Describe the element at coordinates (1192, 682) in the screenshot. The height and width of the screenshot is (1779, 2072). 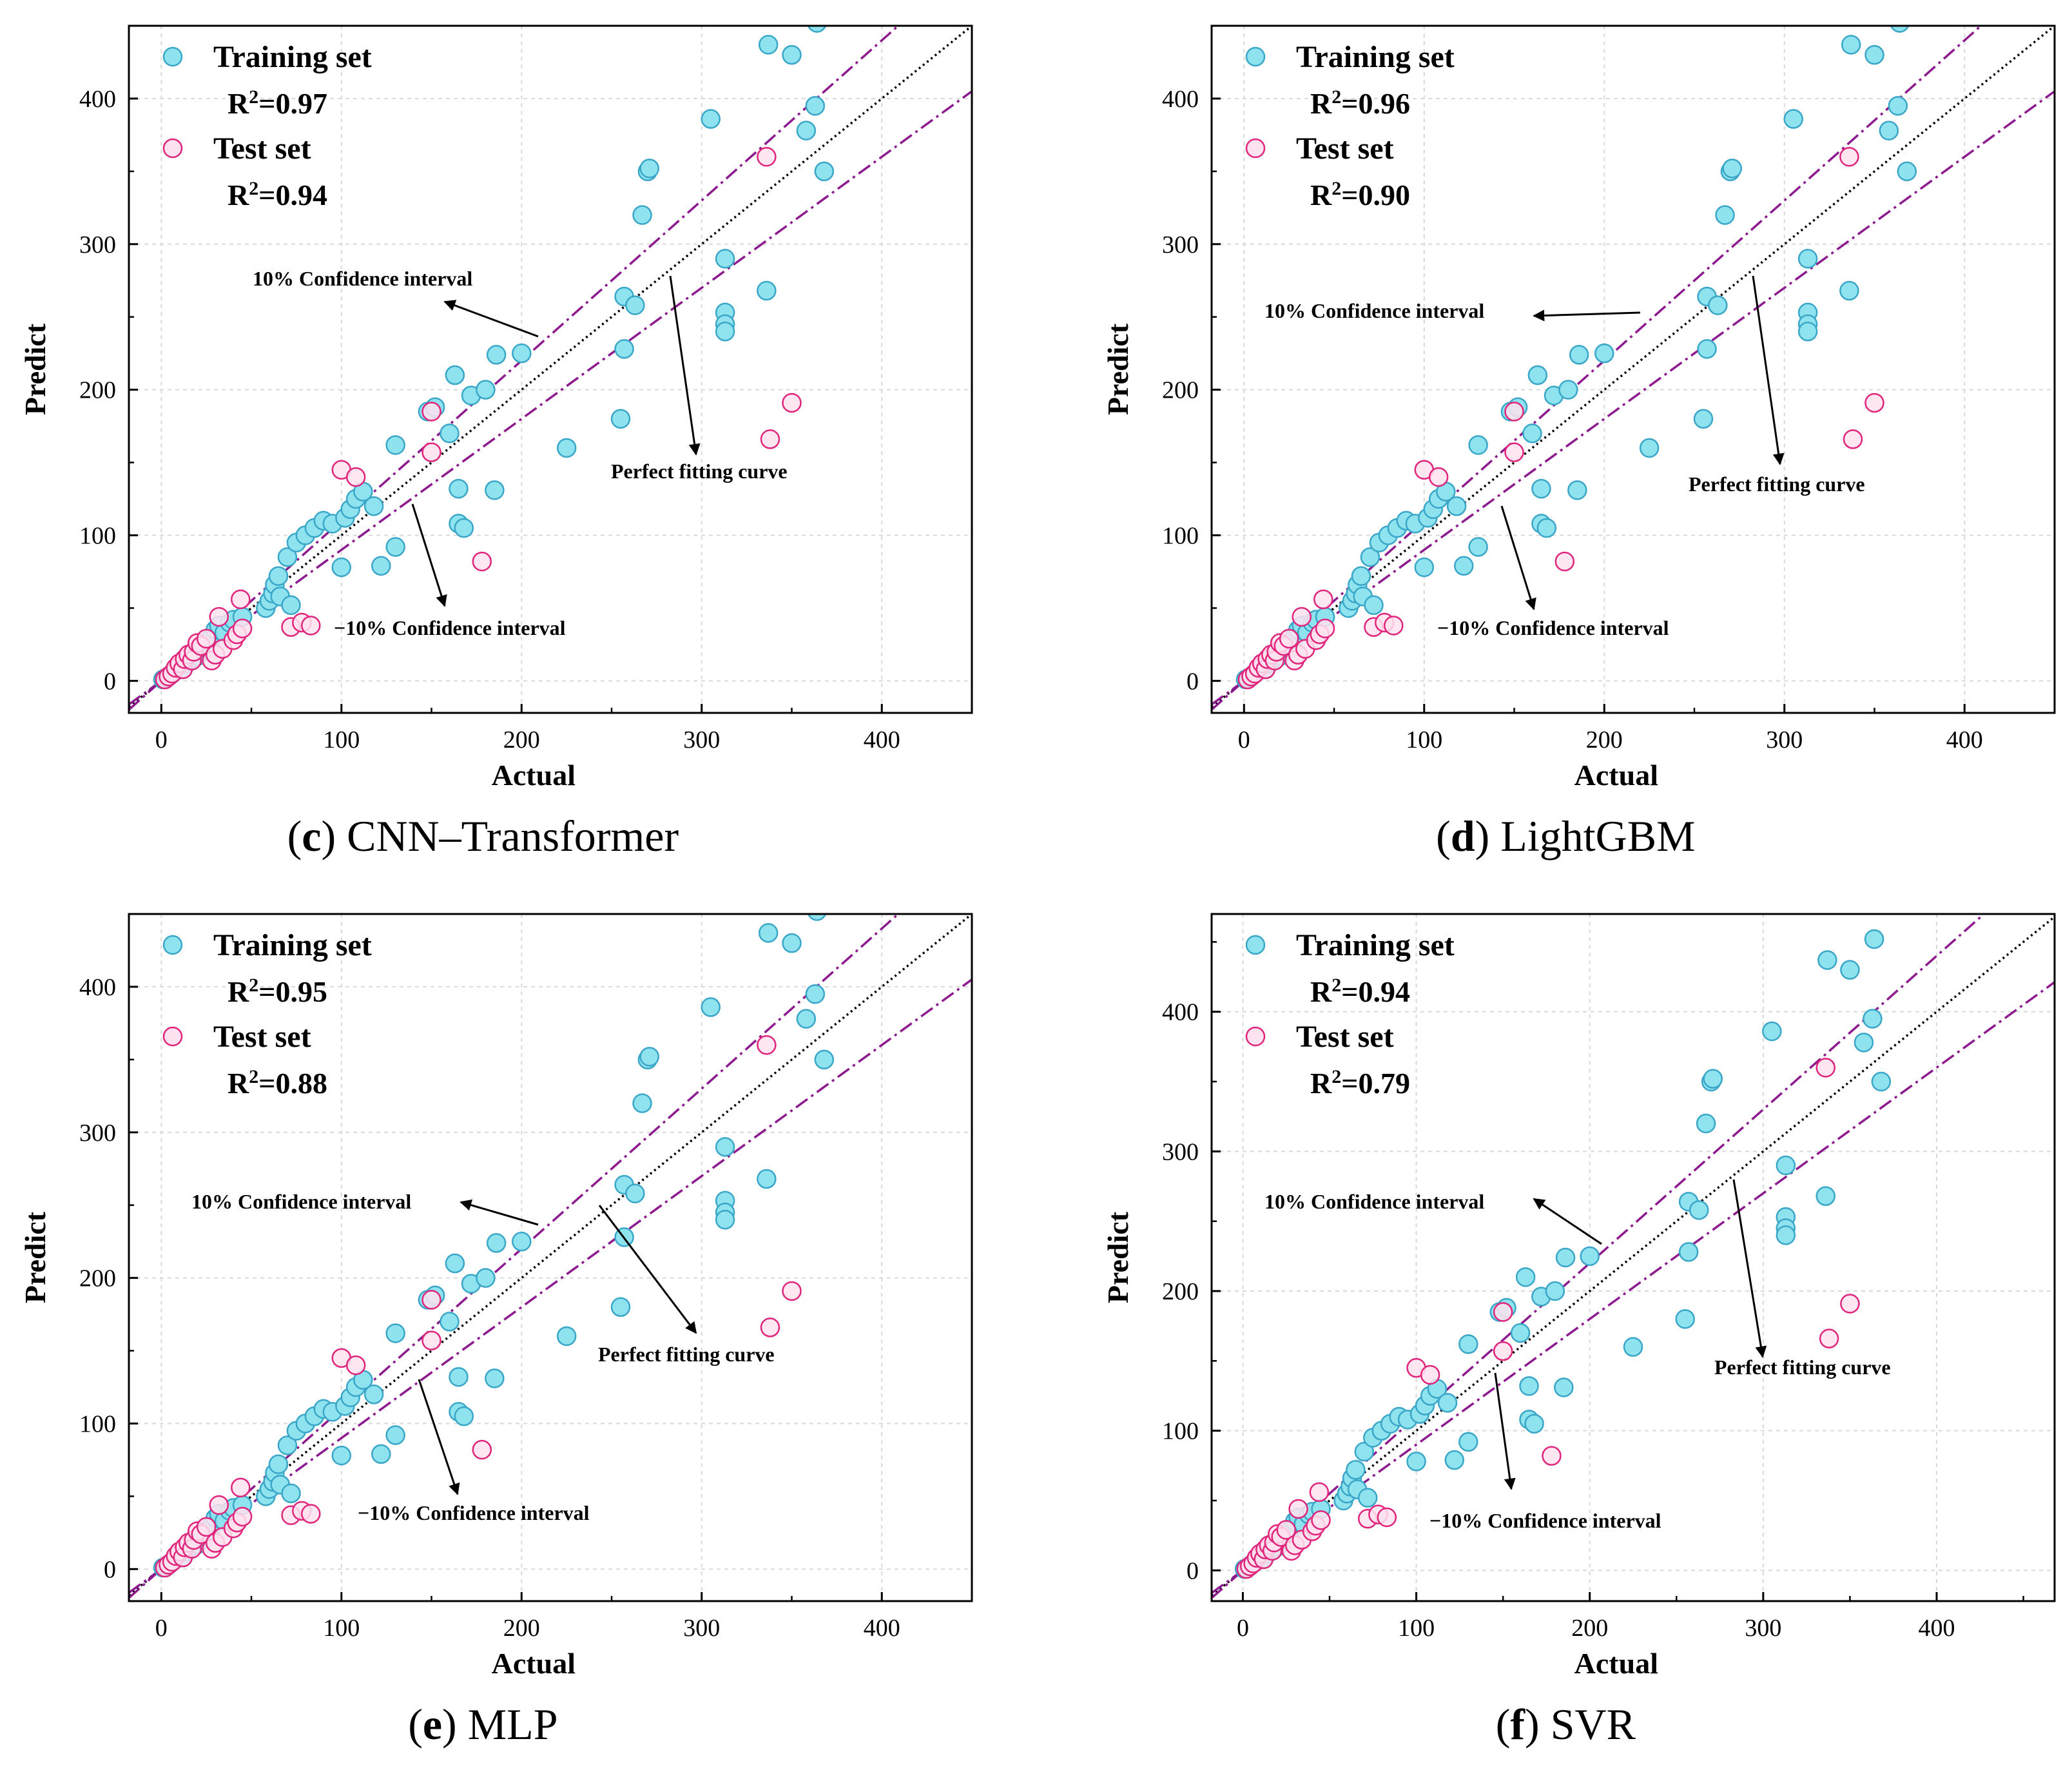
I see `y-tick-label: 0` at that location.